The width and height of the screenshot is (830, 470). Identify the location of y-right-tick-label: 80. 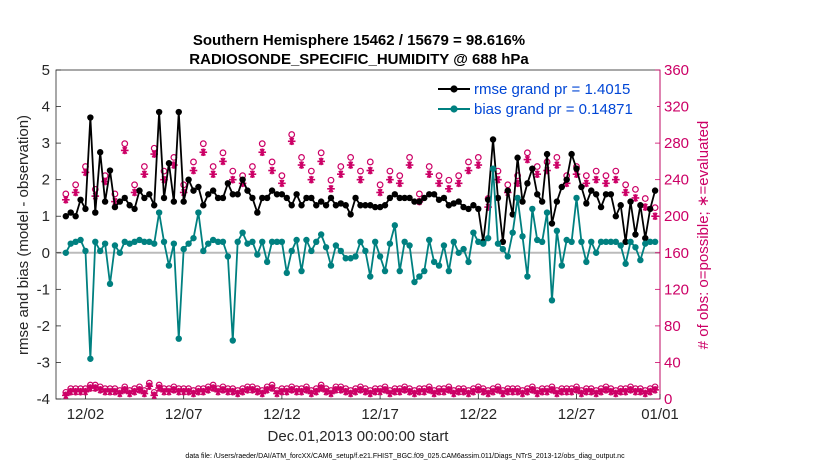
(672, 326).